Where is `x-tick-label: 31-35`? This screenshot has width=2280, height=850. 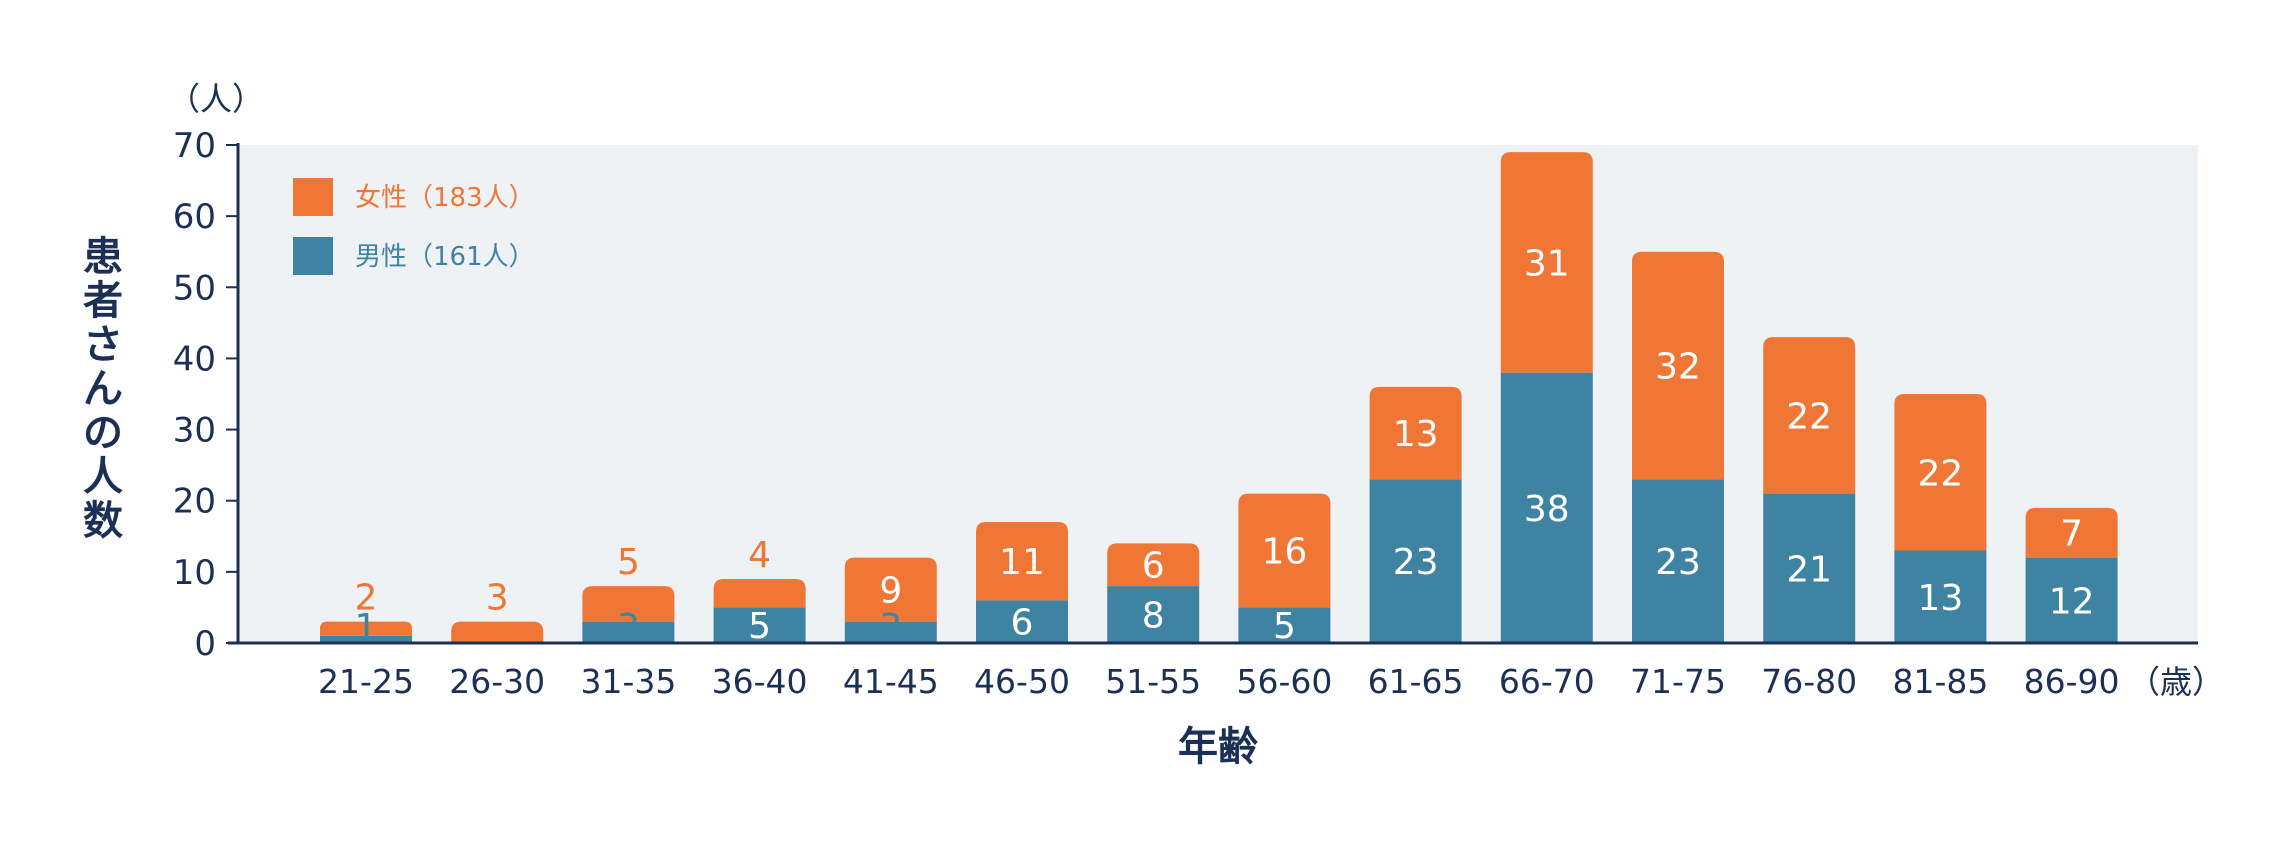
x-tick-label: 31-35 is located at coordinates (628, 681).